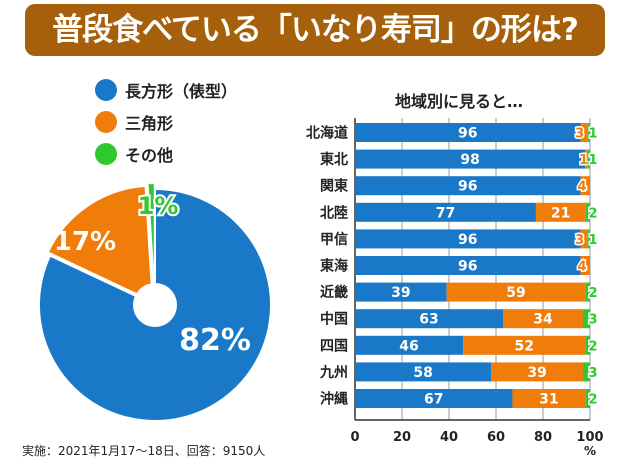  I want to click on bar-data-label: 63, so click(428, 320).